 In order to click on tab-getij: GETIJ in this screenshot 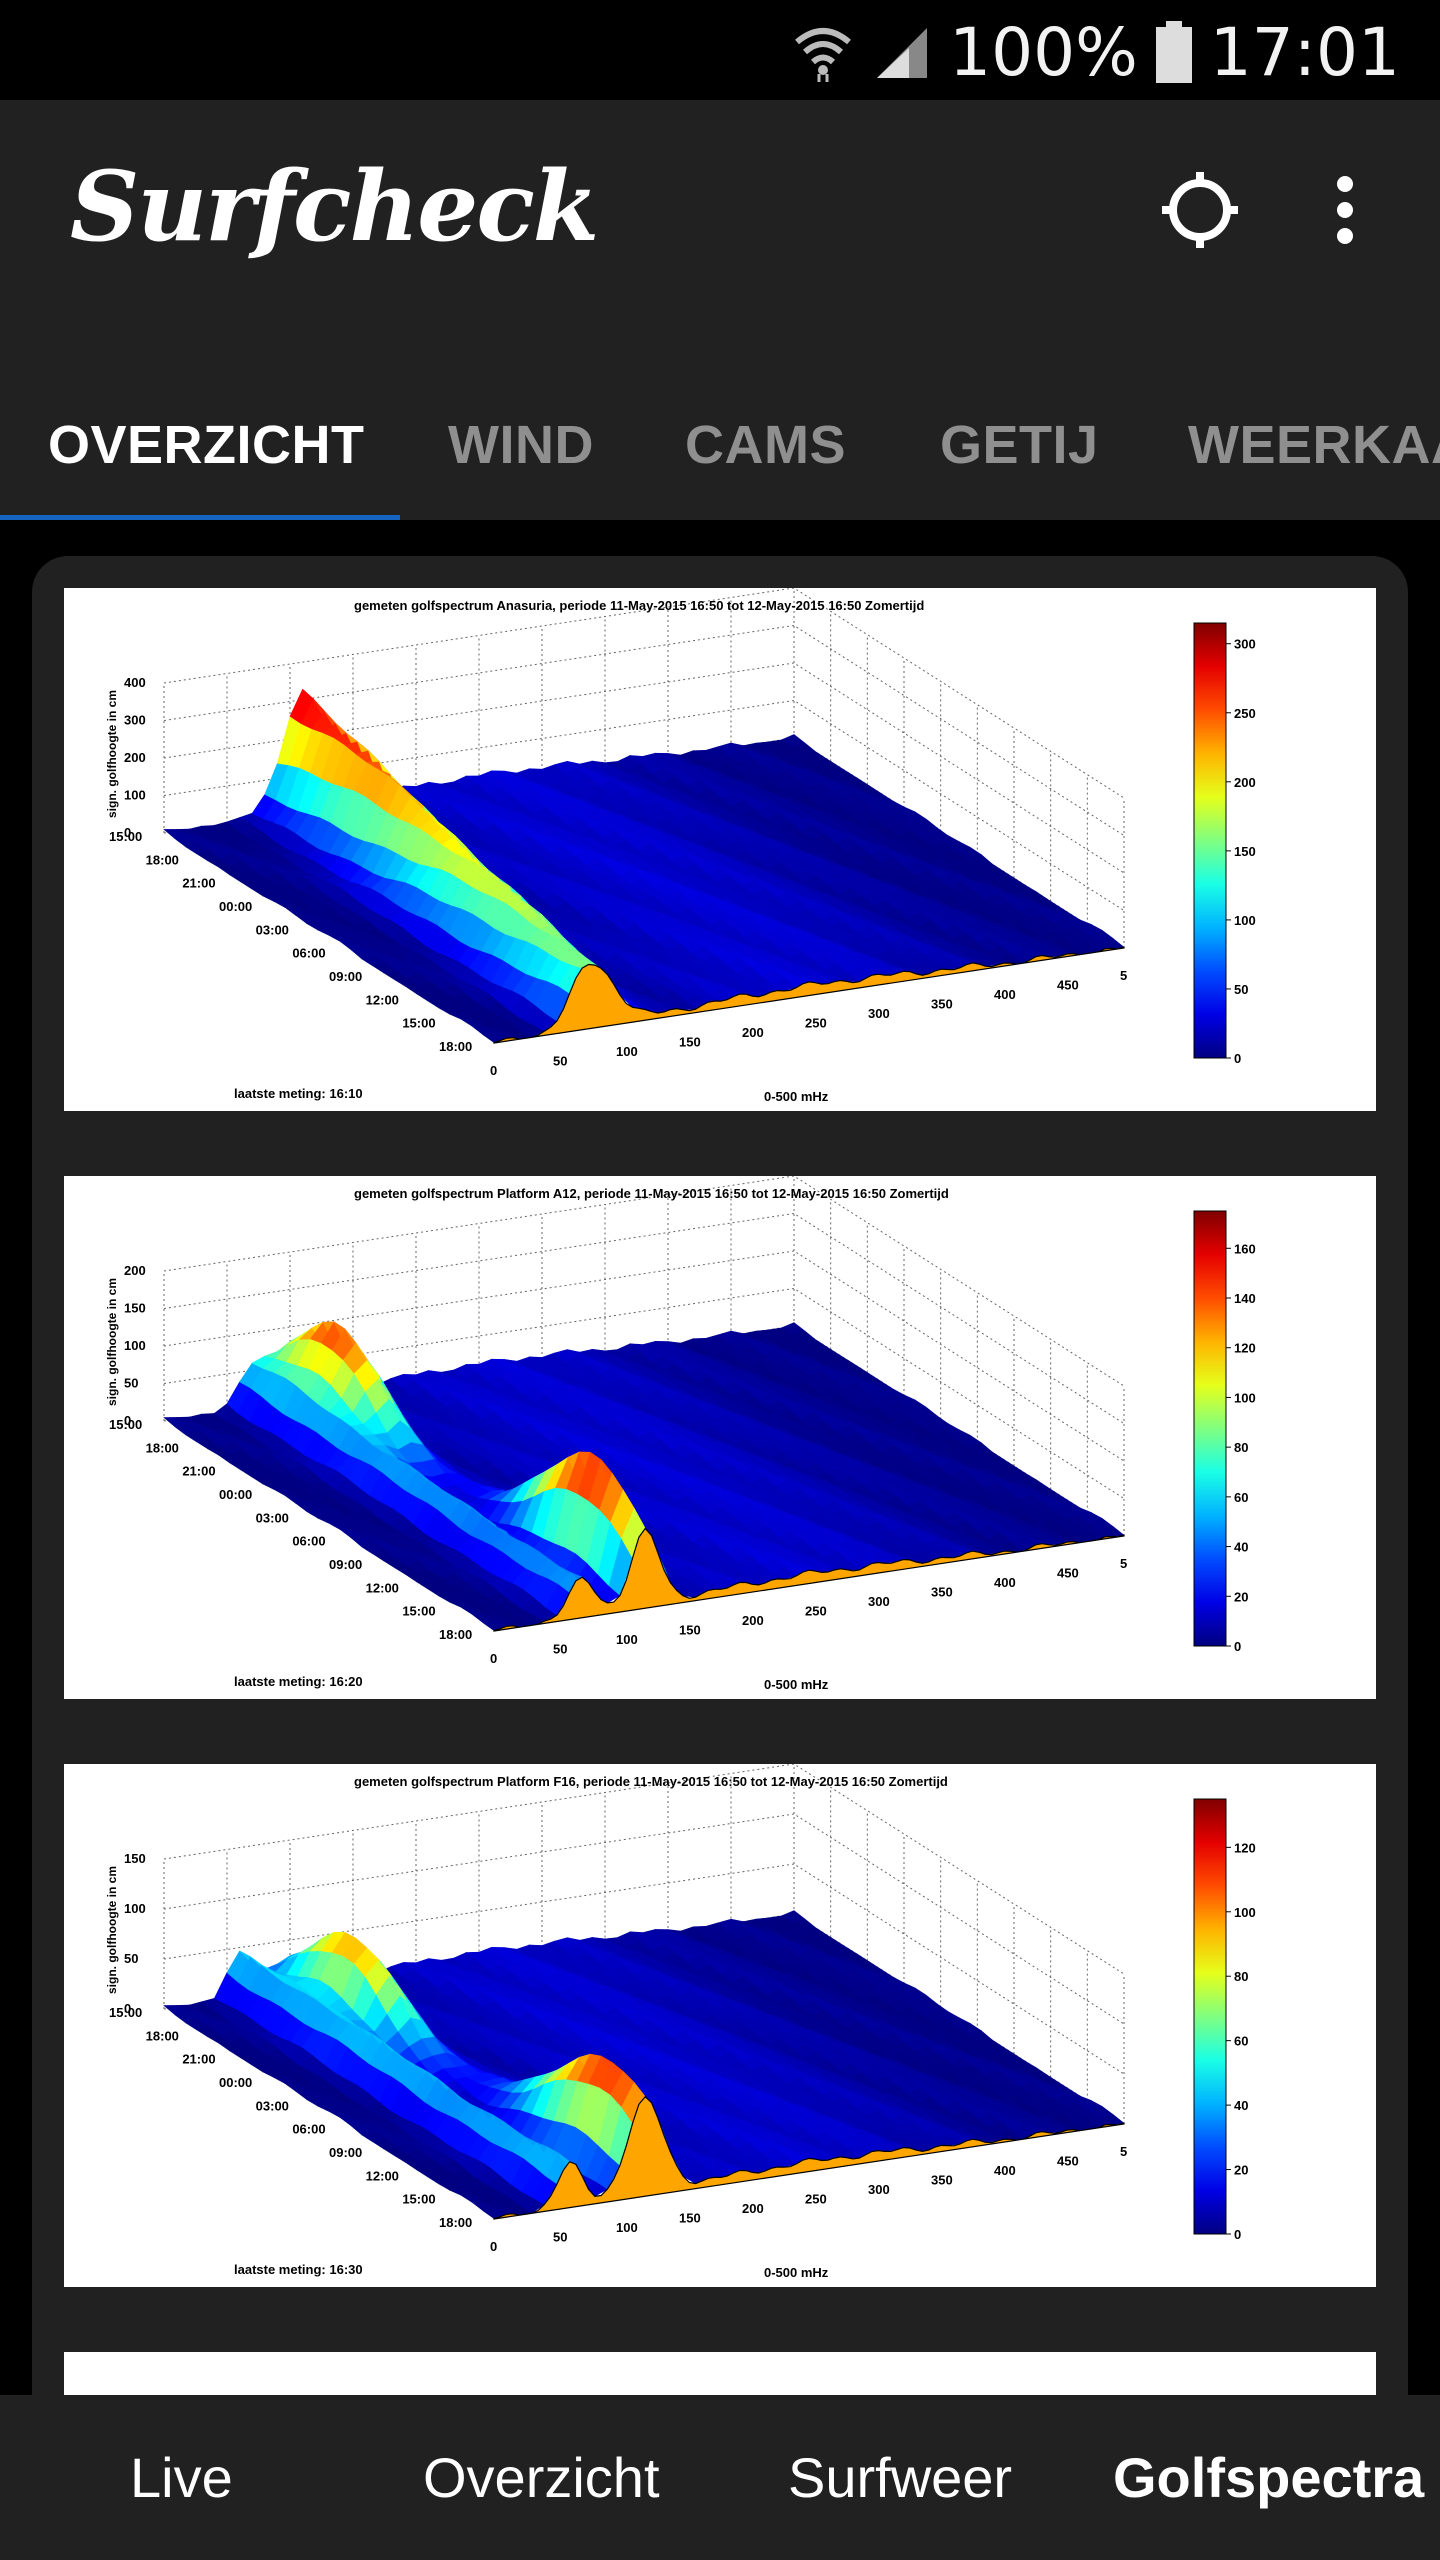, I will do `click(1019, 445)`.